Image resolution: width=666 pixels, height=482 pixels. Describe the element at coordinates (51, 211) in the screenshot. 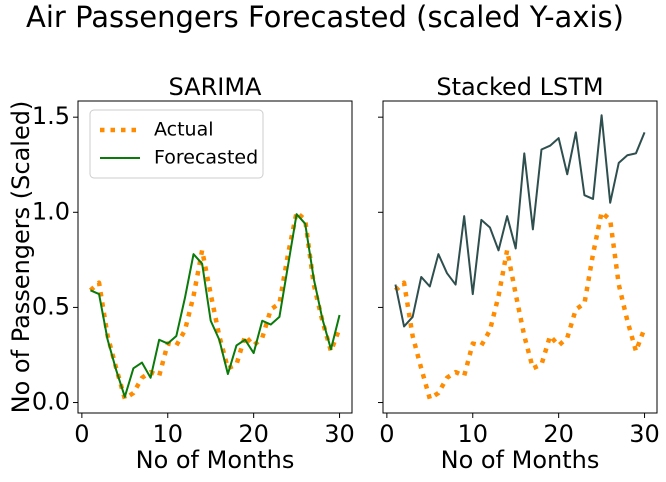

I see `y-tick-label: 1.0` at that location.